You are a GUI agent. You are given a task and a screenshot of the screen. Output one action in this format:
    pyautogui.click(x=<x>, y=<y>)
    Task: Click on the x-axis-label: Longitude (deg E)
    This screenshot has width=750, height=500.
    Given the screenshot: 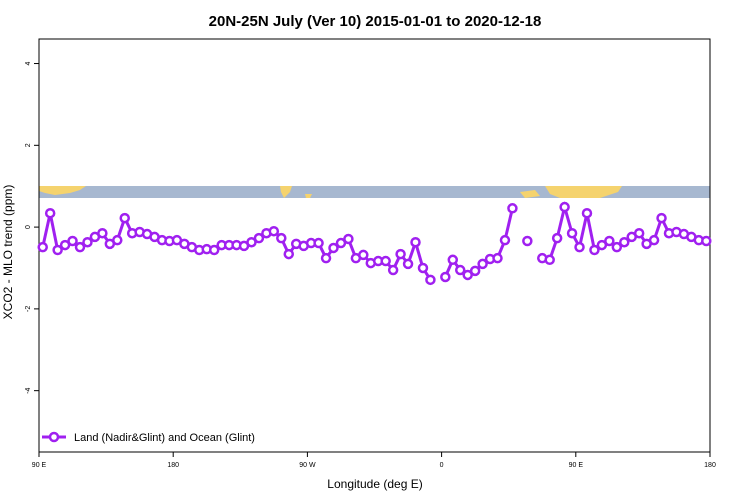 What is the action you would take?
    pyautogui.click(x=374, y=484)
    